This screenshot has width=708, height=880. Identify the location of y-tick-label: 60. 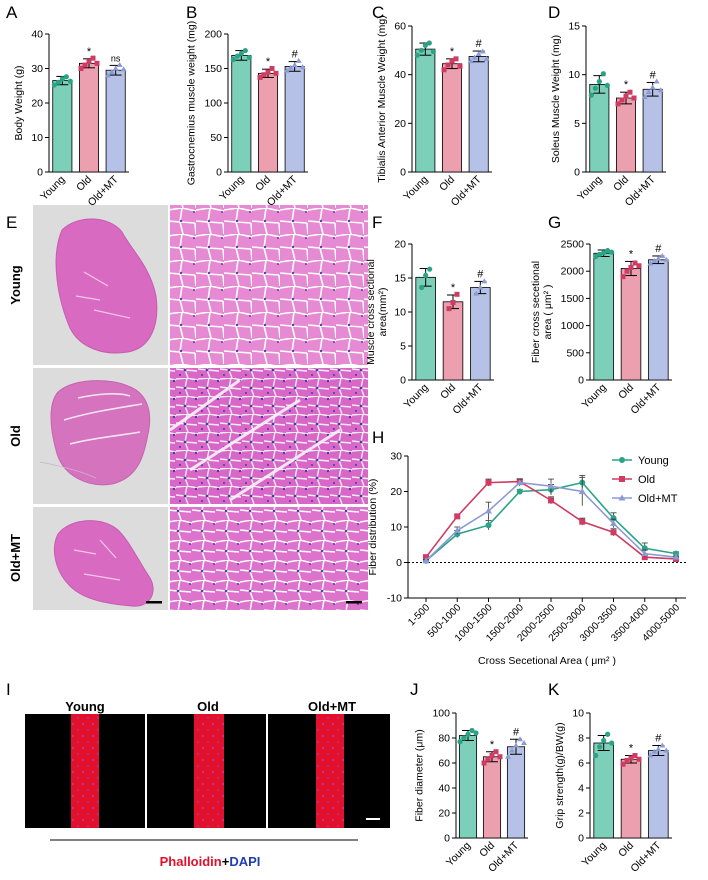
(400, 27).